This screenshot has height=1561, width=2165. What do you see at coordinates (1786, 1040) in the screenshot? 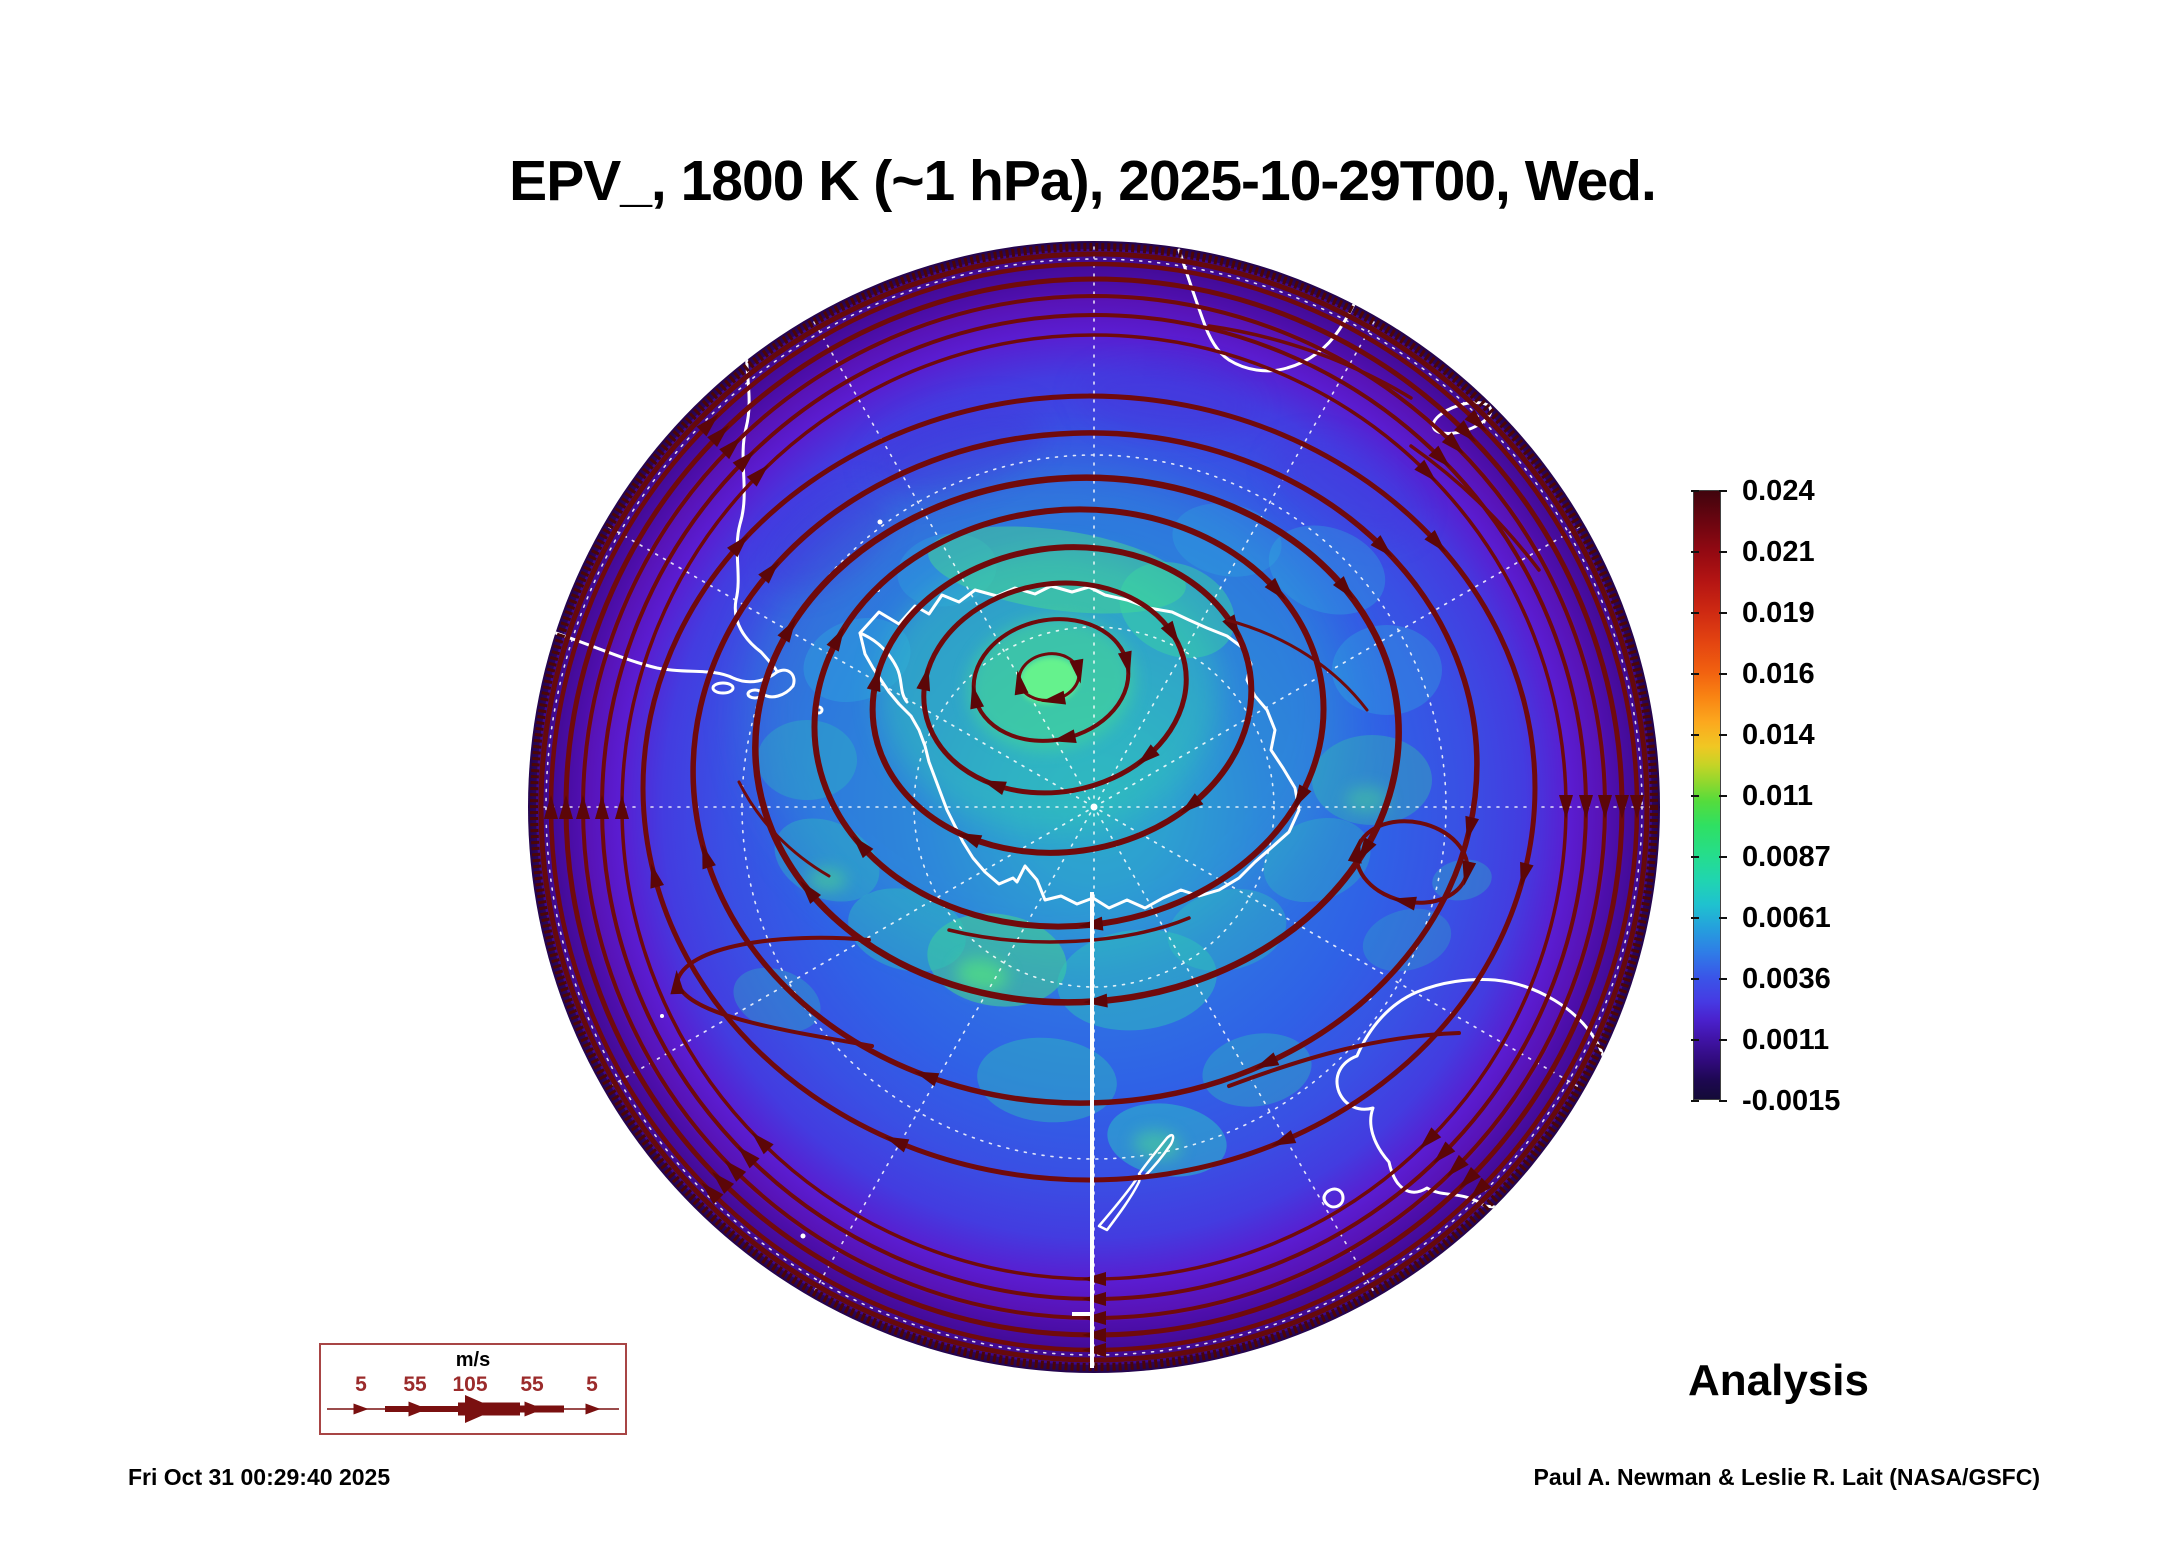
I see `colorbar-tick-label: 0.0011` at bounding box center [1786, 1040].